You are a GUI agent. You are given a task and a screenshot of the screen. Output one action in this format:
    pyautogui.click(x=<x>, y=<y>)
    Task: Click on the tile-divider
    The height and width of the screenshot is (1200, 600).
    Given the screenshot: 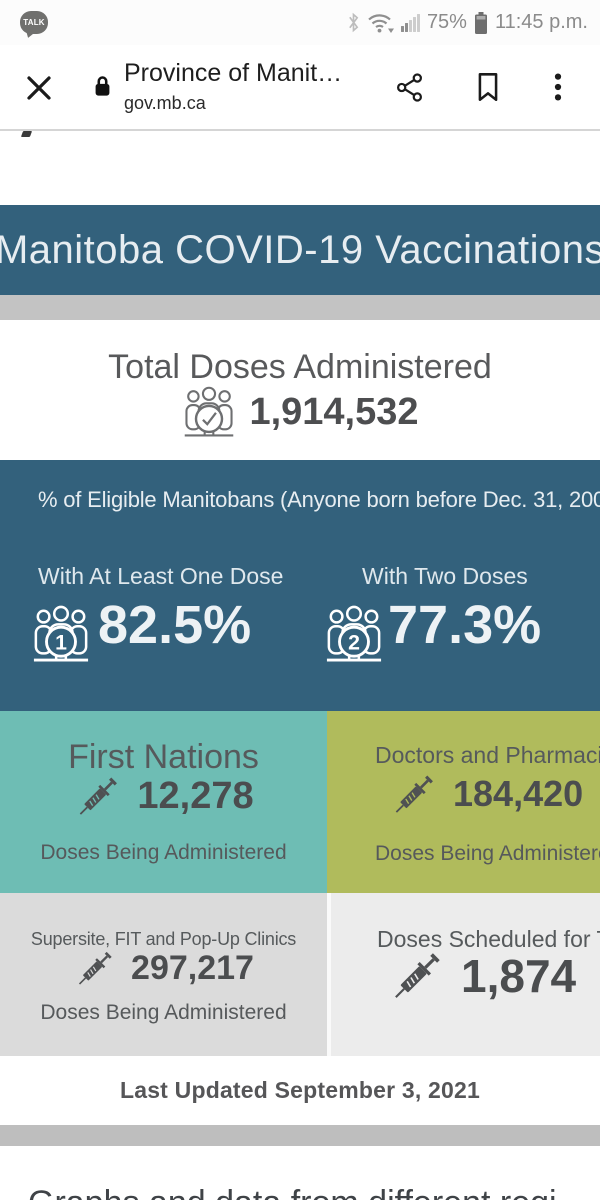 What is the action you would take?
    pyautogui.click(x=329, y=974)
    